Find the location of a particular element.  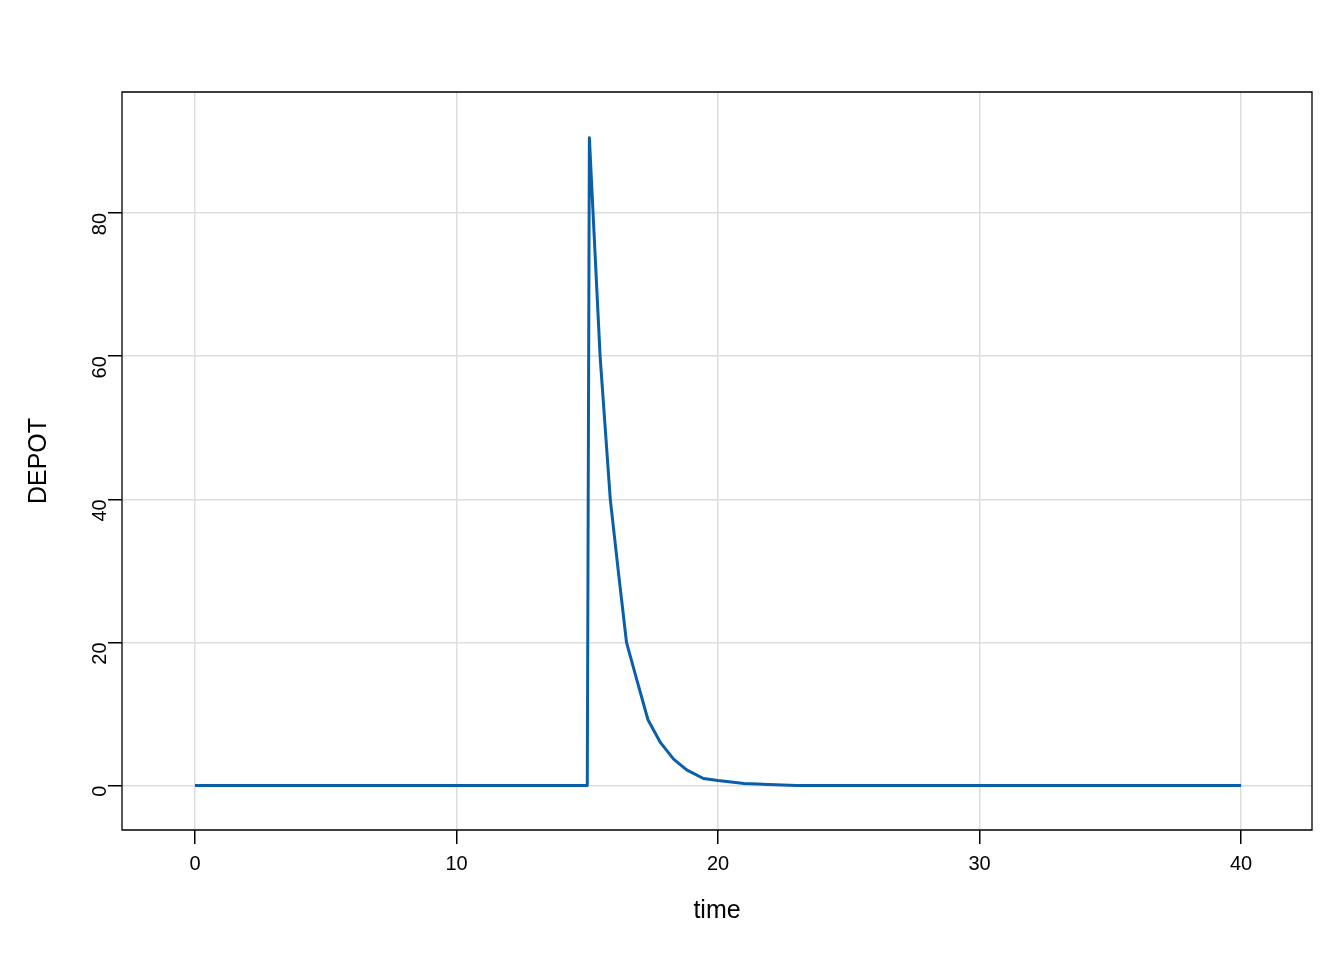

x-tick-label: 10 is located at coordinates (456, 862).